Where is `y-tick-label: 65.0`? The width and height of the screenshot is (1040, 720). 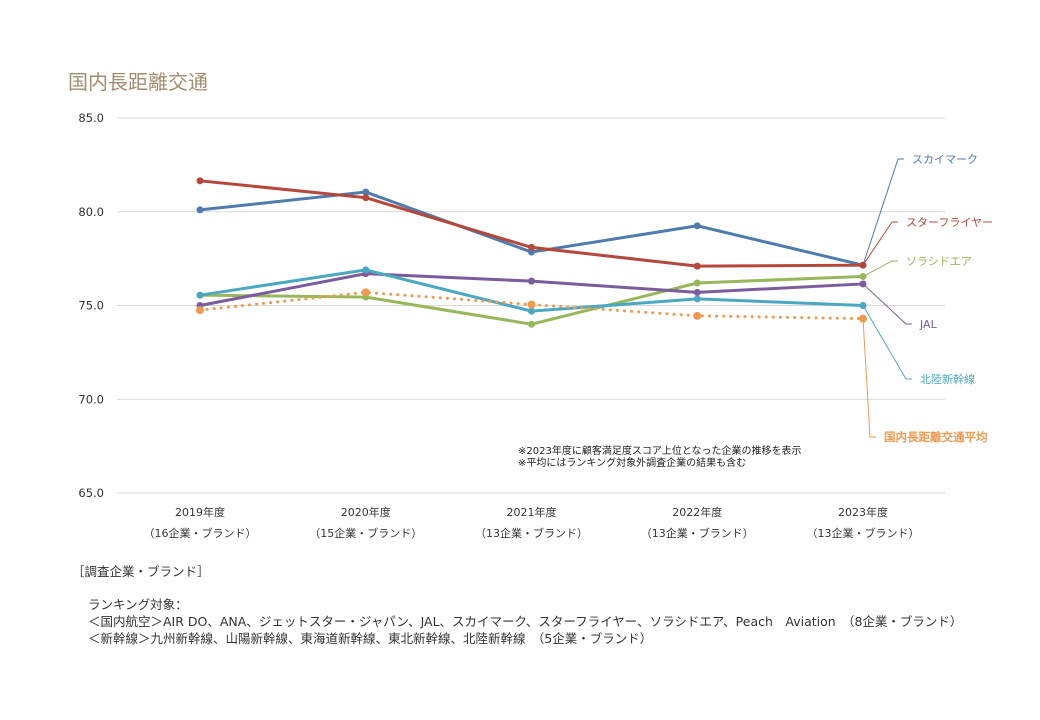 y-tick-label: 65.0 is located at coordinates (91, 493).